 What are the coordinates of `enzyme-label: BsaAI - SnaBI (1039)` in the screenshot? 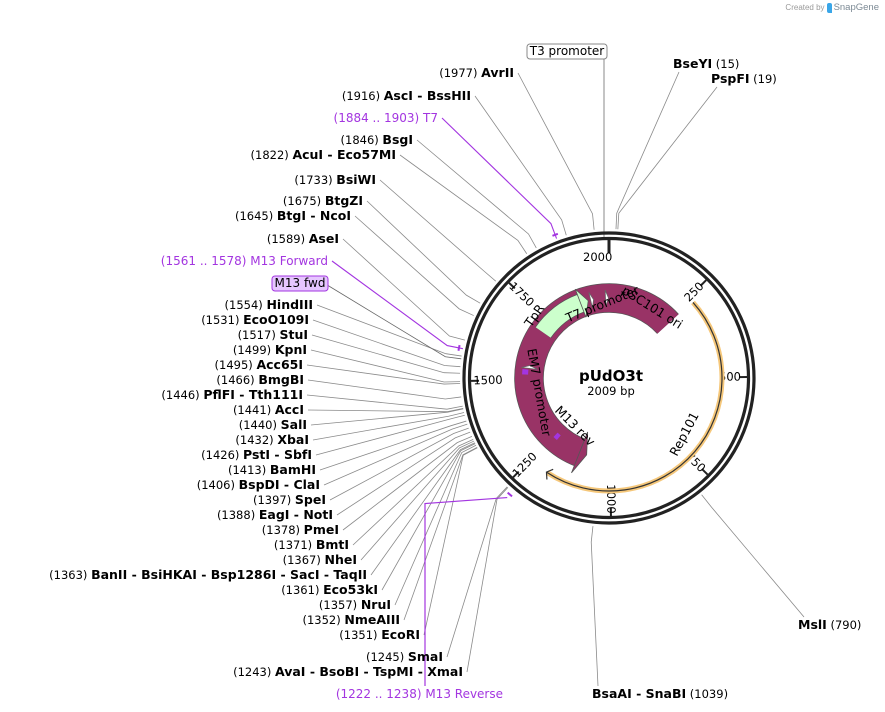 It's located at (660, 693).